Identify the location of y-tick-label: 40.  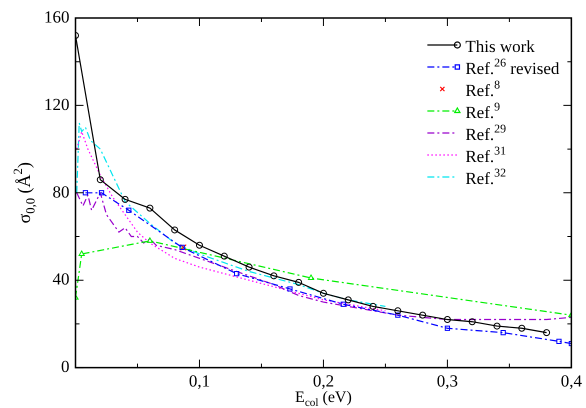
(61, 279).